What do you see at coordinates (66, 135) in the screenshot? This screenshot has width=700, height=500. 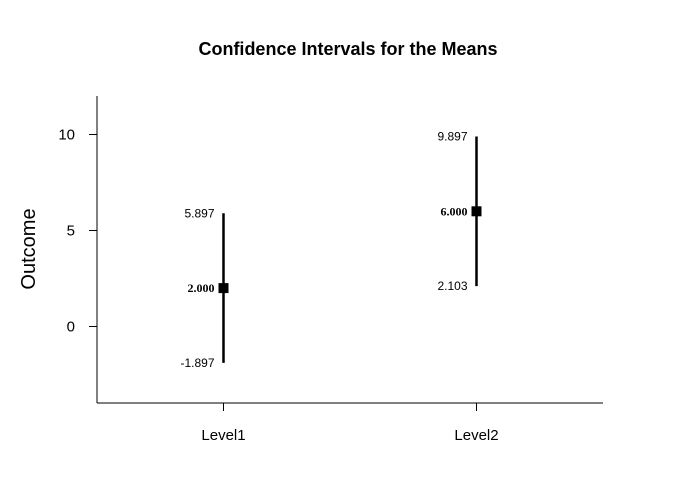 I see `y-tick-label: 10` at bounding box center [66, 135].